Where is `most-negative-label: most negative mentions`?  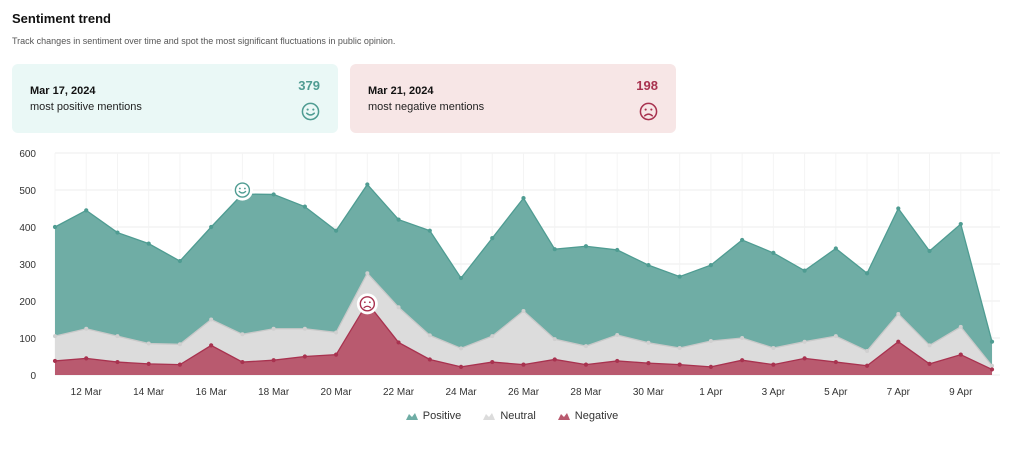 most-negative-label: most negative mentions is located at coordinates (426, 107).